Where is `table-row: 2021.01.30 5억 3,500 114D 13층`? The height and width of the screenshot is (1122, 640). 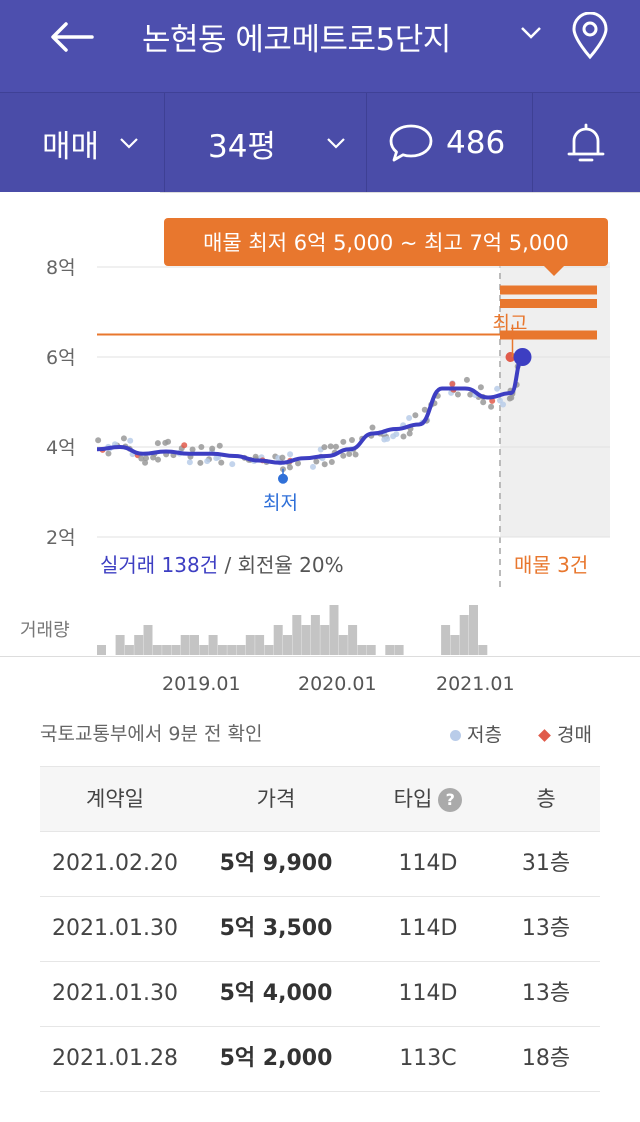
table-row: 2021.01.30 5억 3,500 114D 13층 is located at coordinates (320, 929).